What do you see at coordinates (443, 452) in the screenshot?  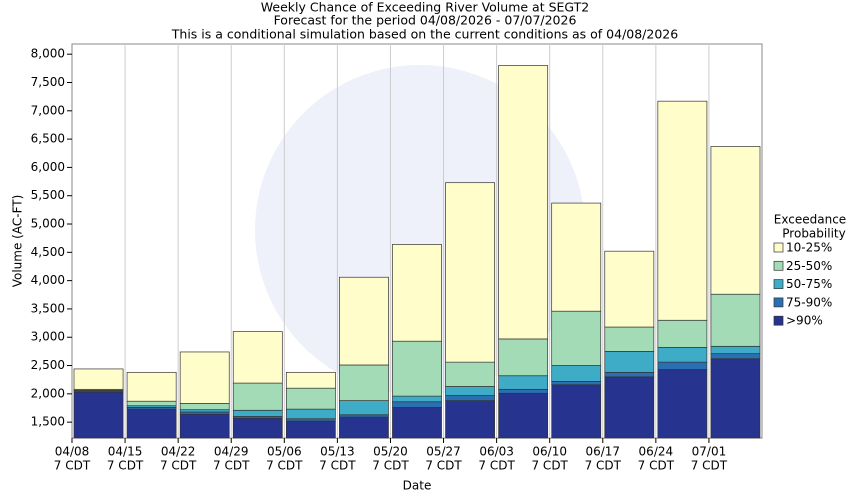 I see `x-tick-label: 05/27` at bounding box center [443, 452].